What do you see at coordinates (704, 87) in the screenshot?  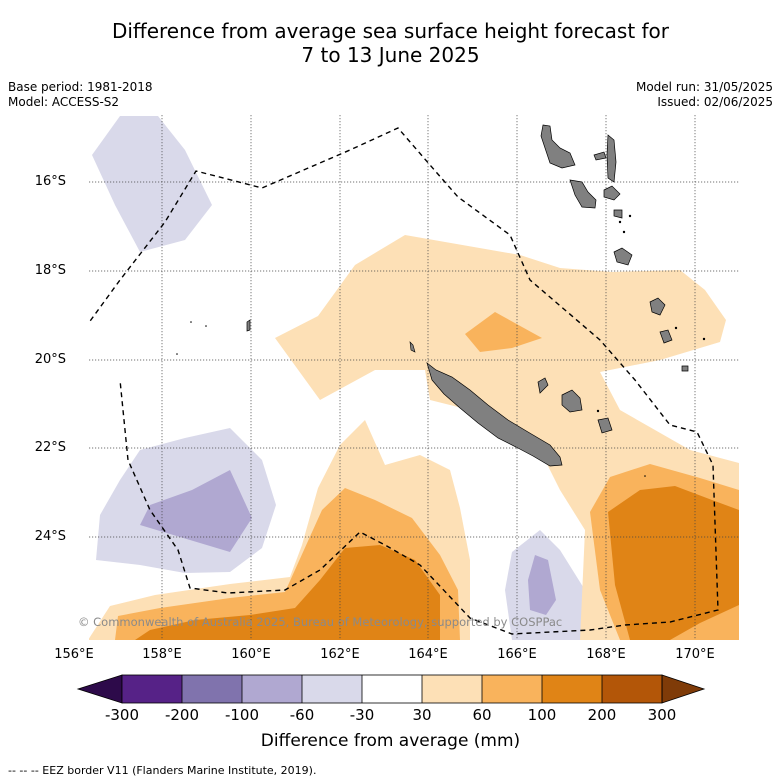 I see `model-run: Model run: 31/05/2025` at bounding box center [704, 87].